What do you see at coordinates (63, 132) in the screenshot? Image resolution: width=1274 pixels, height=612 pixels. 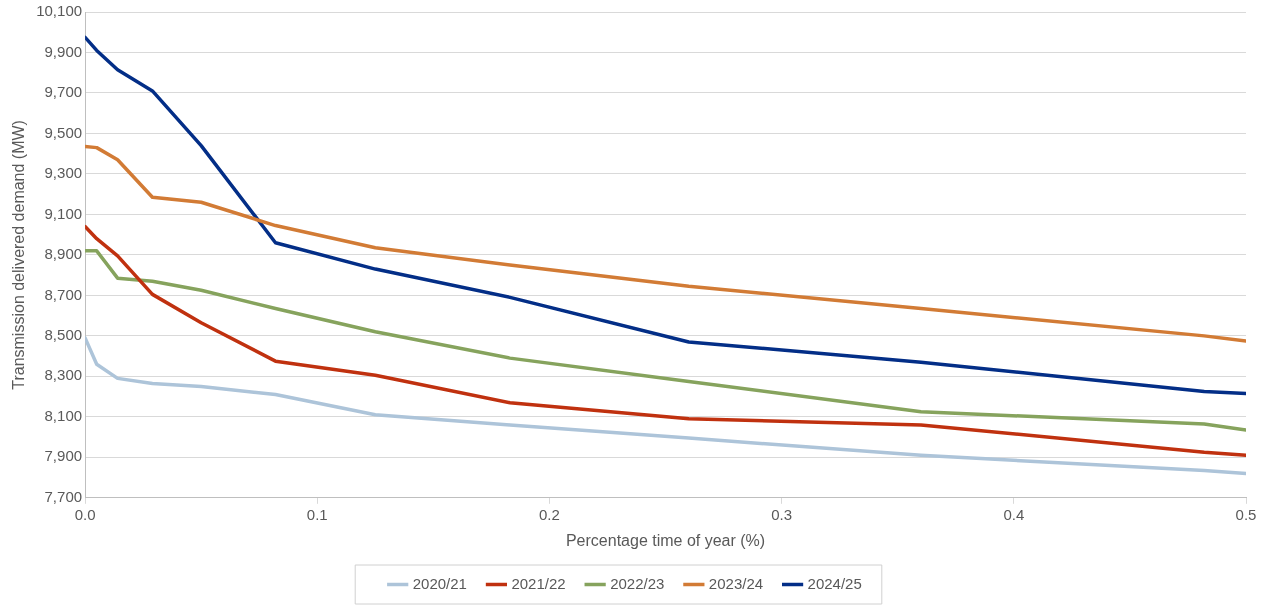 I see `y-tick-label: 9,500` at bounding box center [63, 132].